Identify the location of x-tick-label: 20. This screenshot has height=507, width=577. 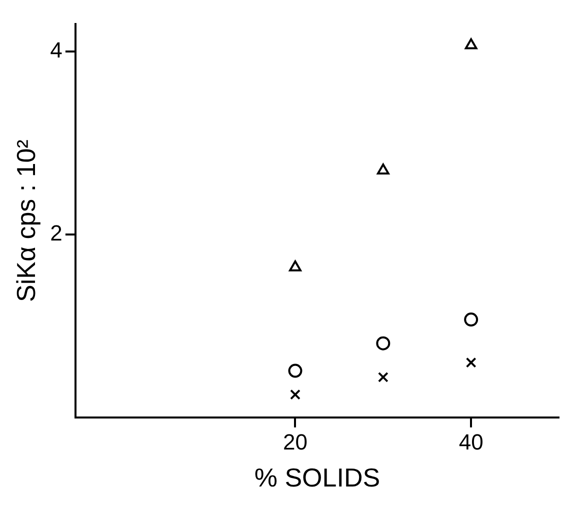
(295, 442).